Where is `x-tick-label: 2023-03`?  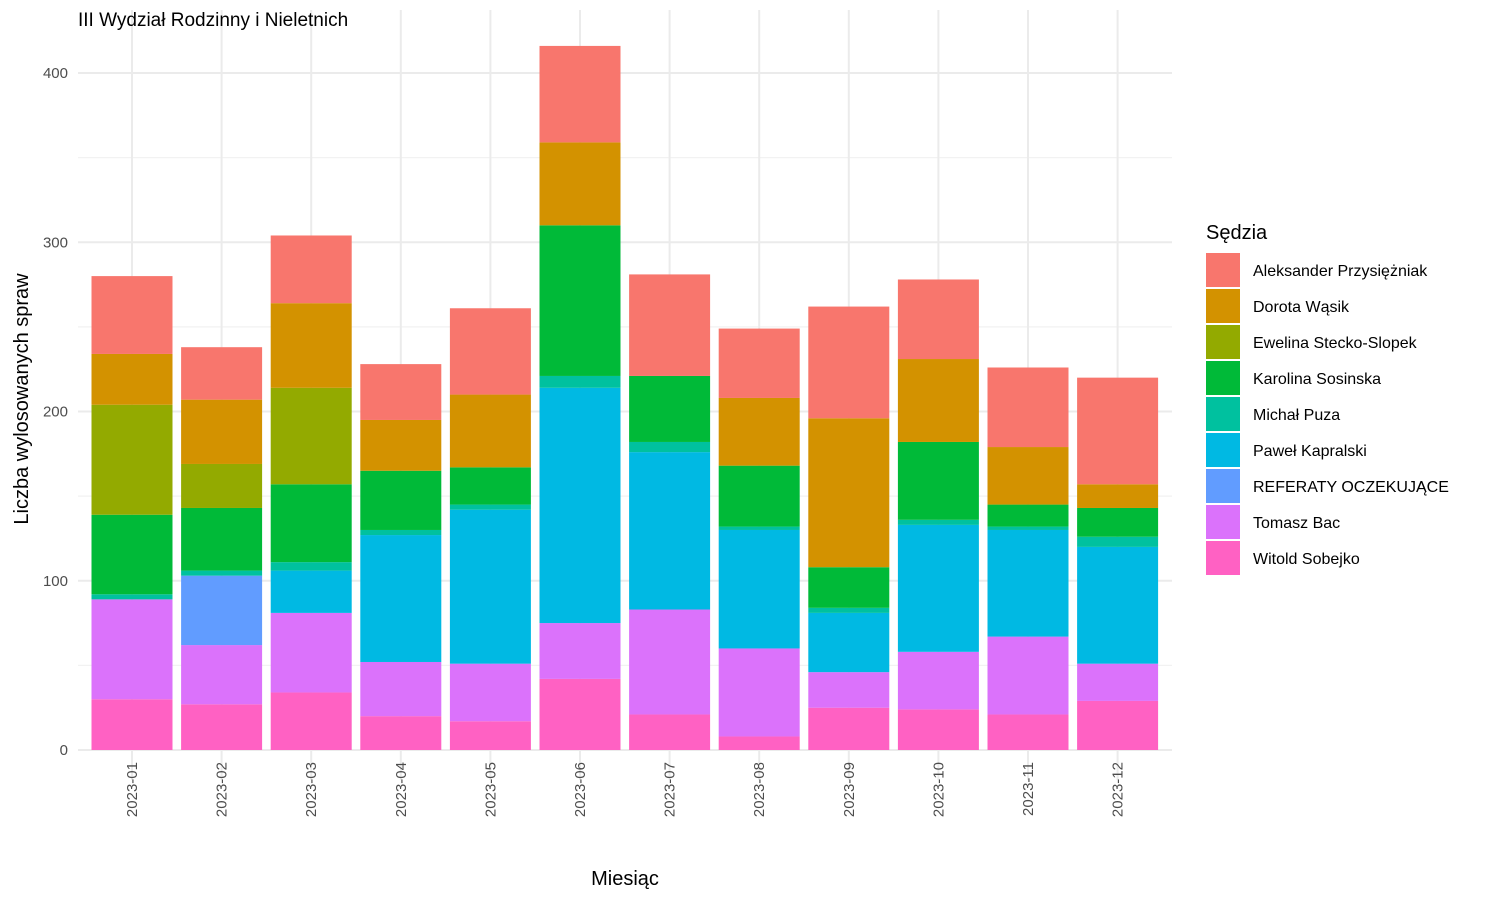 x-tick-label: 2023-03 is located at coordinates (311, 789).